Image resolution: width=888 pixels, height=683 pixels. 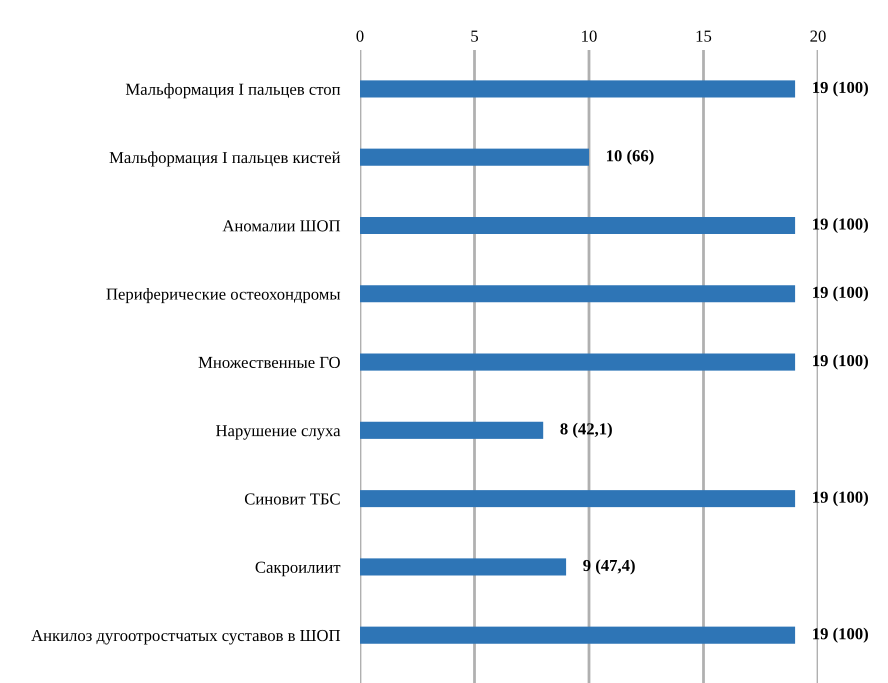 I want to click on y-tick-label: Множественные ГО, so click(x=269, y=362).